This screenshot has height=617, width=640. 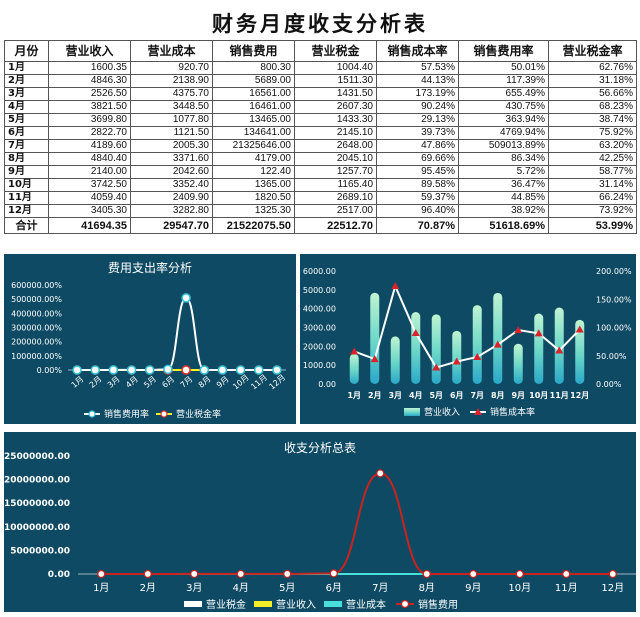 I want to click on month-cell: 7月, so click(x=27, y=146).